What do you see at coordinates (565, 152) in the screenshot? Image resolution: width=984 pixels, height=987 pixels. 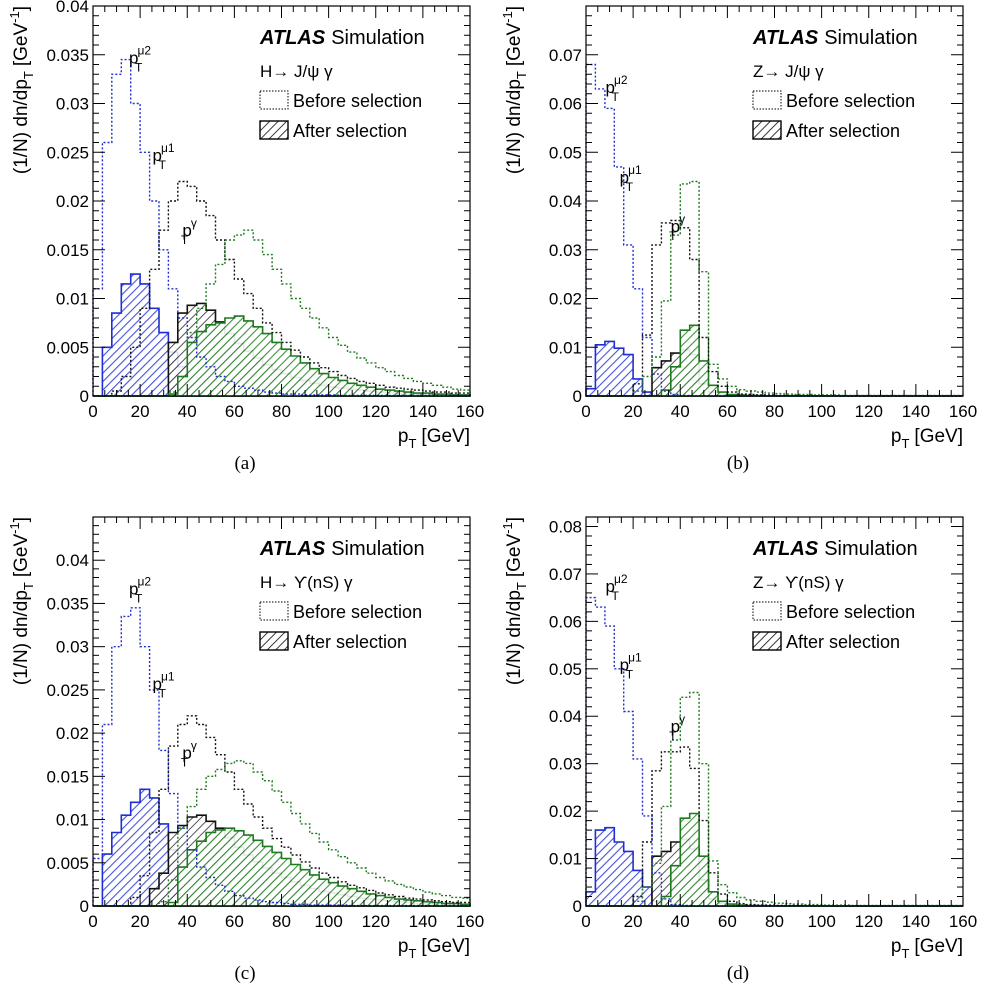 I see `y-tick-label: 0.05` at bounding box center [565, 152].